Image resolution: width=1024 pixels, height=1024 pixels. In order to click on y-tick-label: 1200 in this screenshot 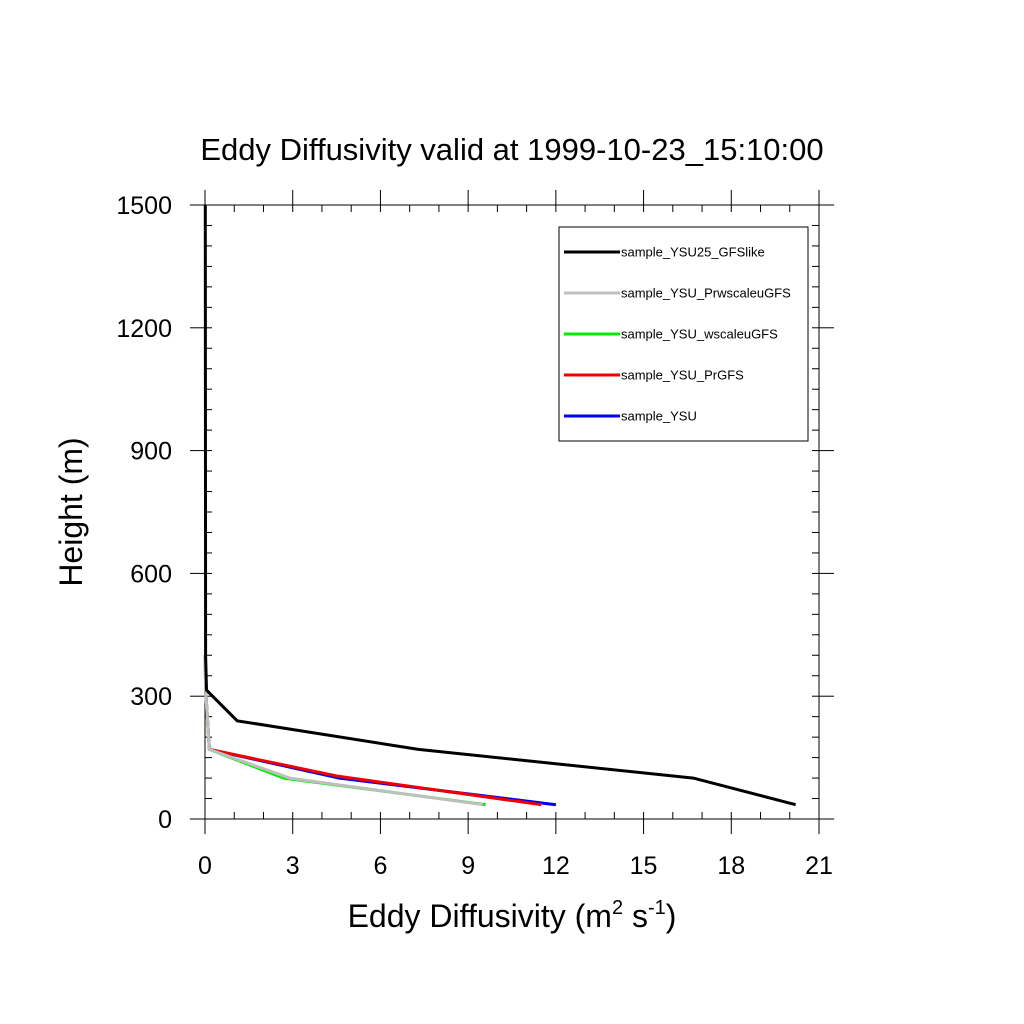, I will do `click(144, 329)`.